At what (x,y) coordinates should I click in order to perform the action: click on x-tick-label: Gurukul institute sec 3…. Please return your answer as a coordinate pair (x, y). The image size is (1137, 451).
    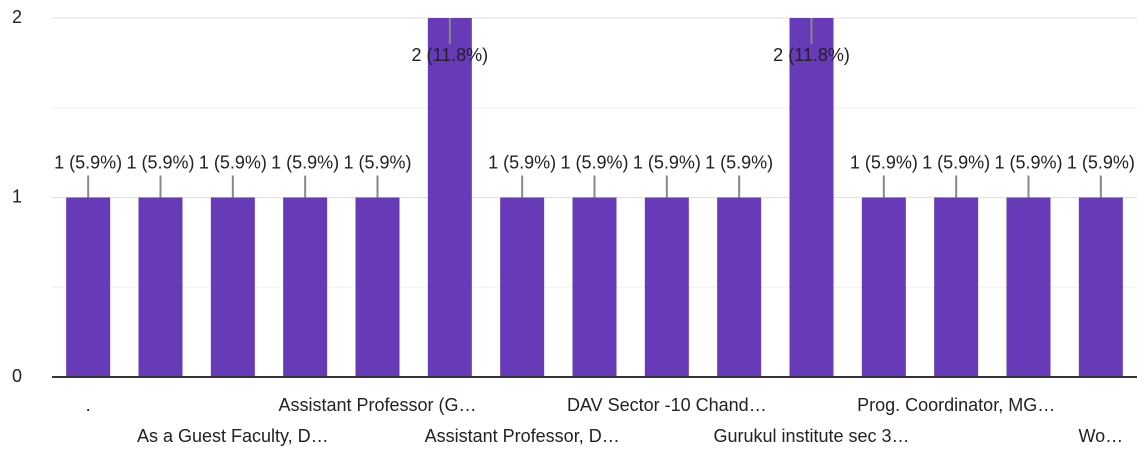
    Looking at the image, I should click on (811, 436).